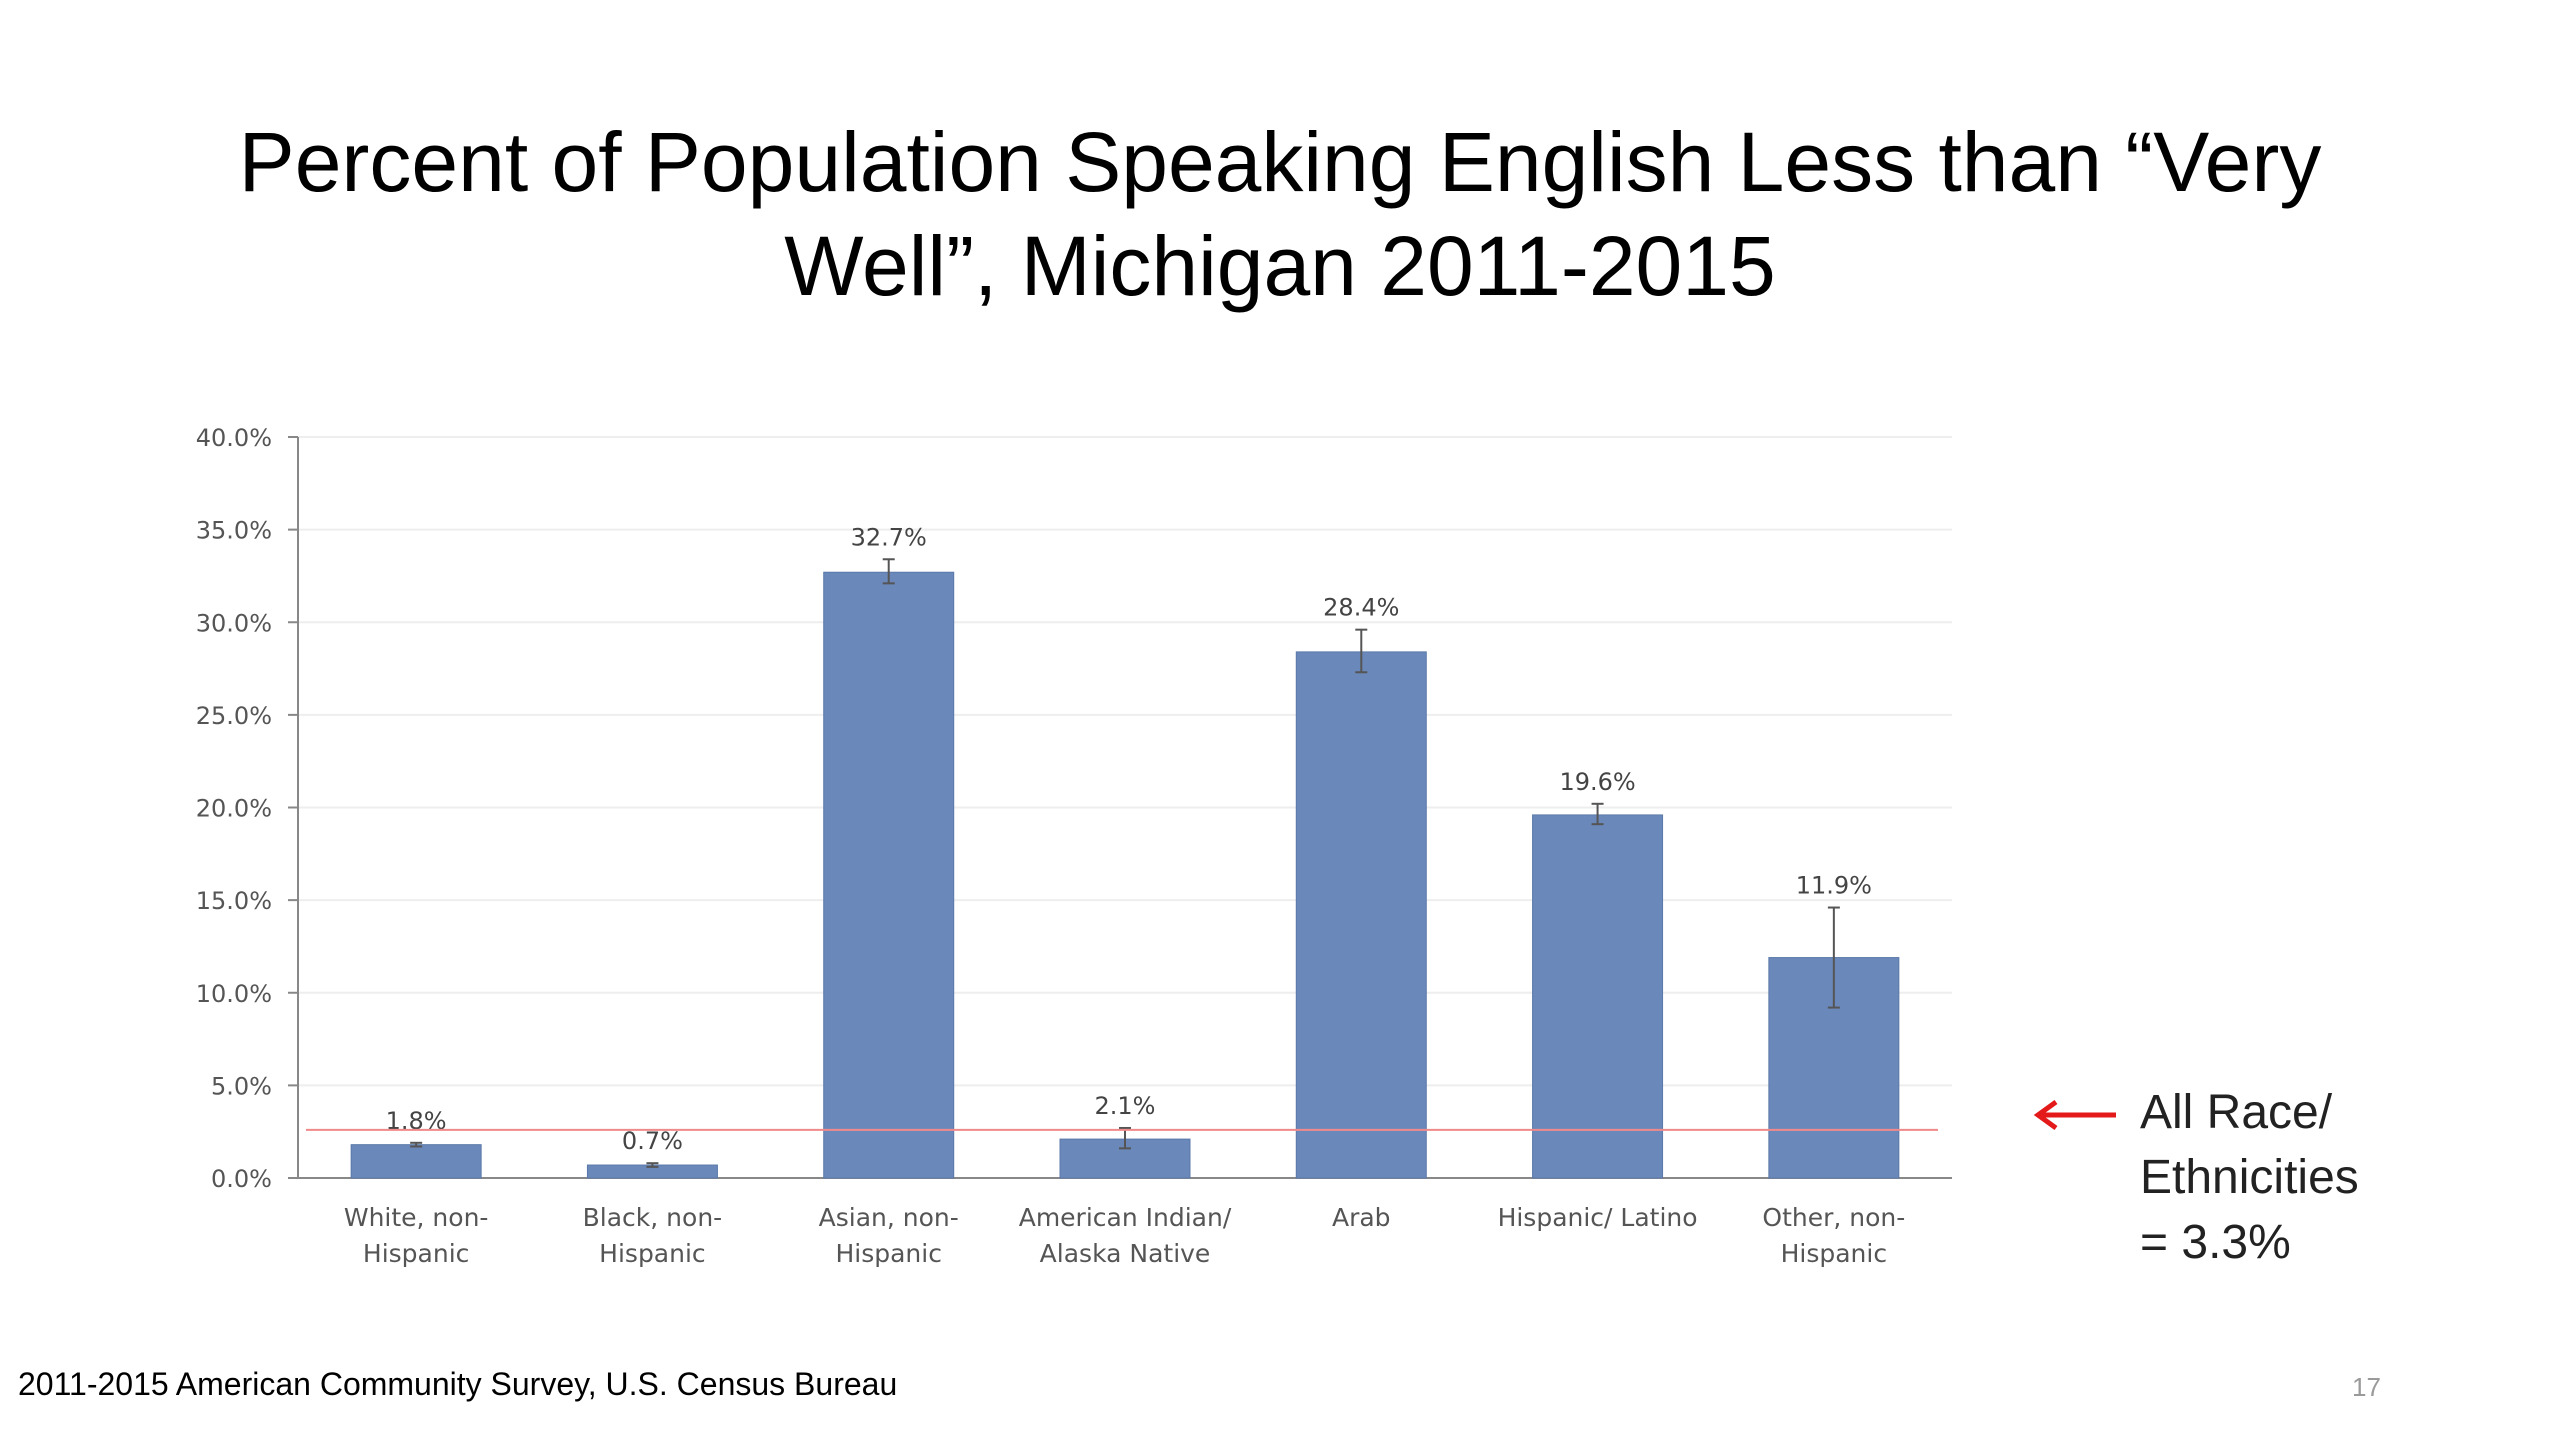  Describe the element at coordinates (2366, 1387) in the screenshot. I see `page-number: 17` at that location.